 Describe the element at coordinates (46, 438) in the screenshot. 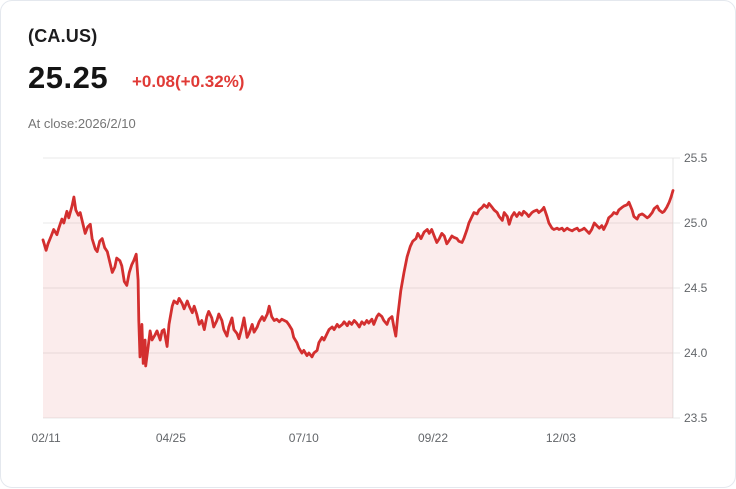

I see `x-tick-label: 02/11` at that location.